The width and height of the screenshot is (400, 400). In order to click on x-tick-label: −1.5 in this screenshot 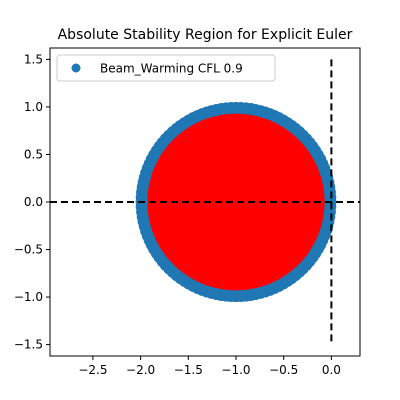, I will do `click(188, 370)`.